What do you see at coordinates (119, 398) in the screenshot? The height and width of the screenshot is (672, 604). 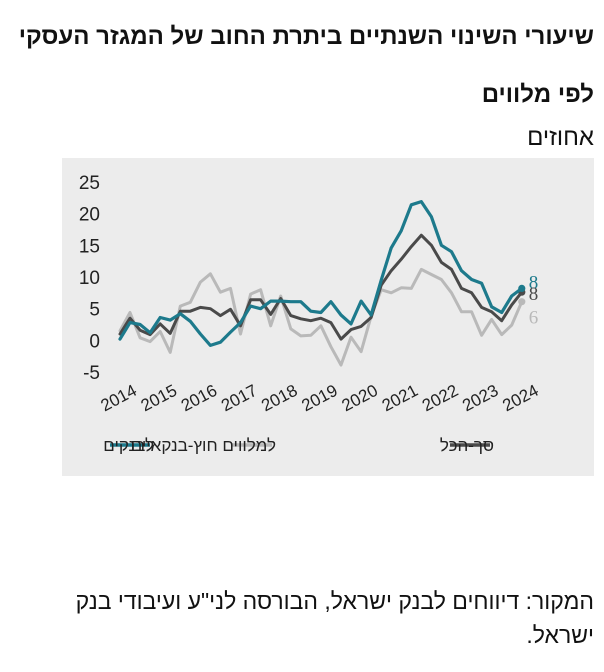 I see `x-tick-label: 2014` at bounding box center [119, 398].